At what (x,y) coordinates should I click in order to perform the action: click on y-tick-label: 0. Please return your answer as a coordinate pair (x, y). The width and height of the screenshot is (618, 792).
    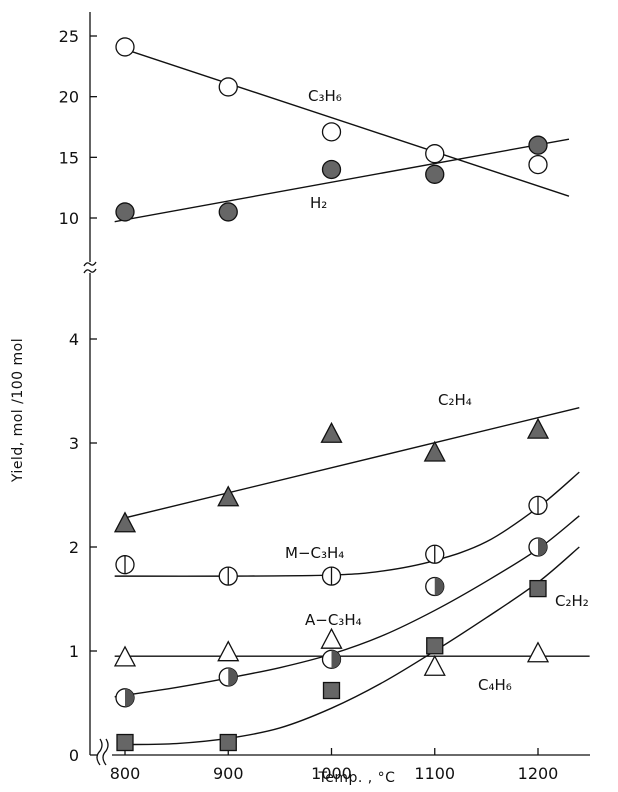
    Looking at the image, I should click on (74, 755).